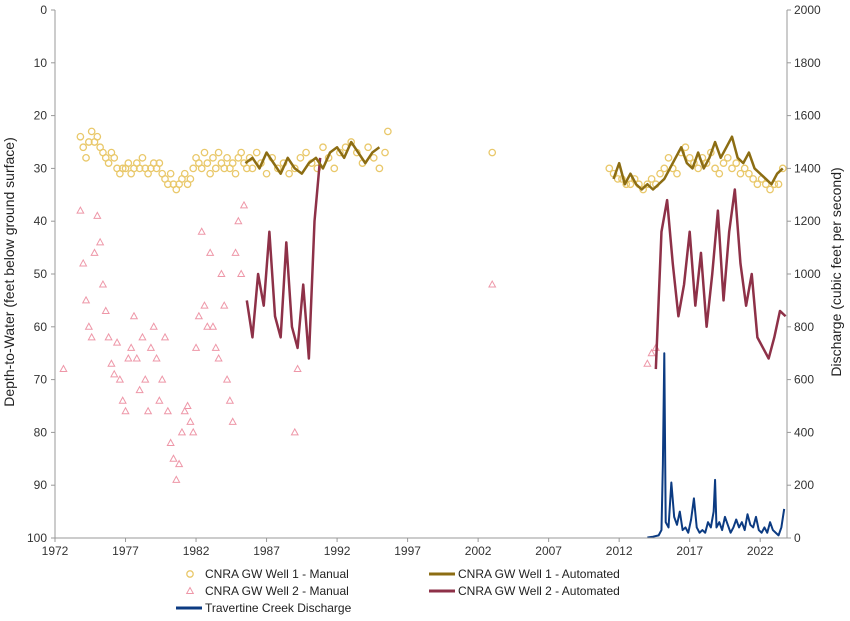 This screenshot has width=850, height=621. I want to click on y-left-tick-label: 90, so click(41, 485).